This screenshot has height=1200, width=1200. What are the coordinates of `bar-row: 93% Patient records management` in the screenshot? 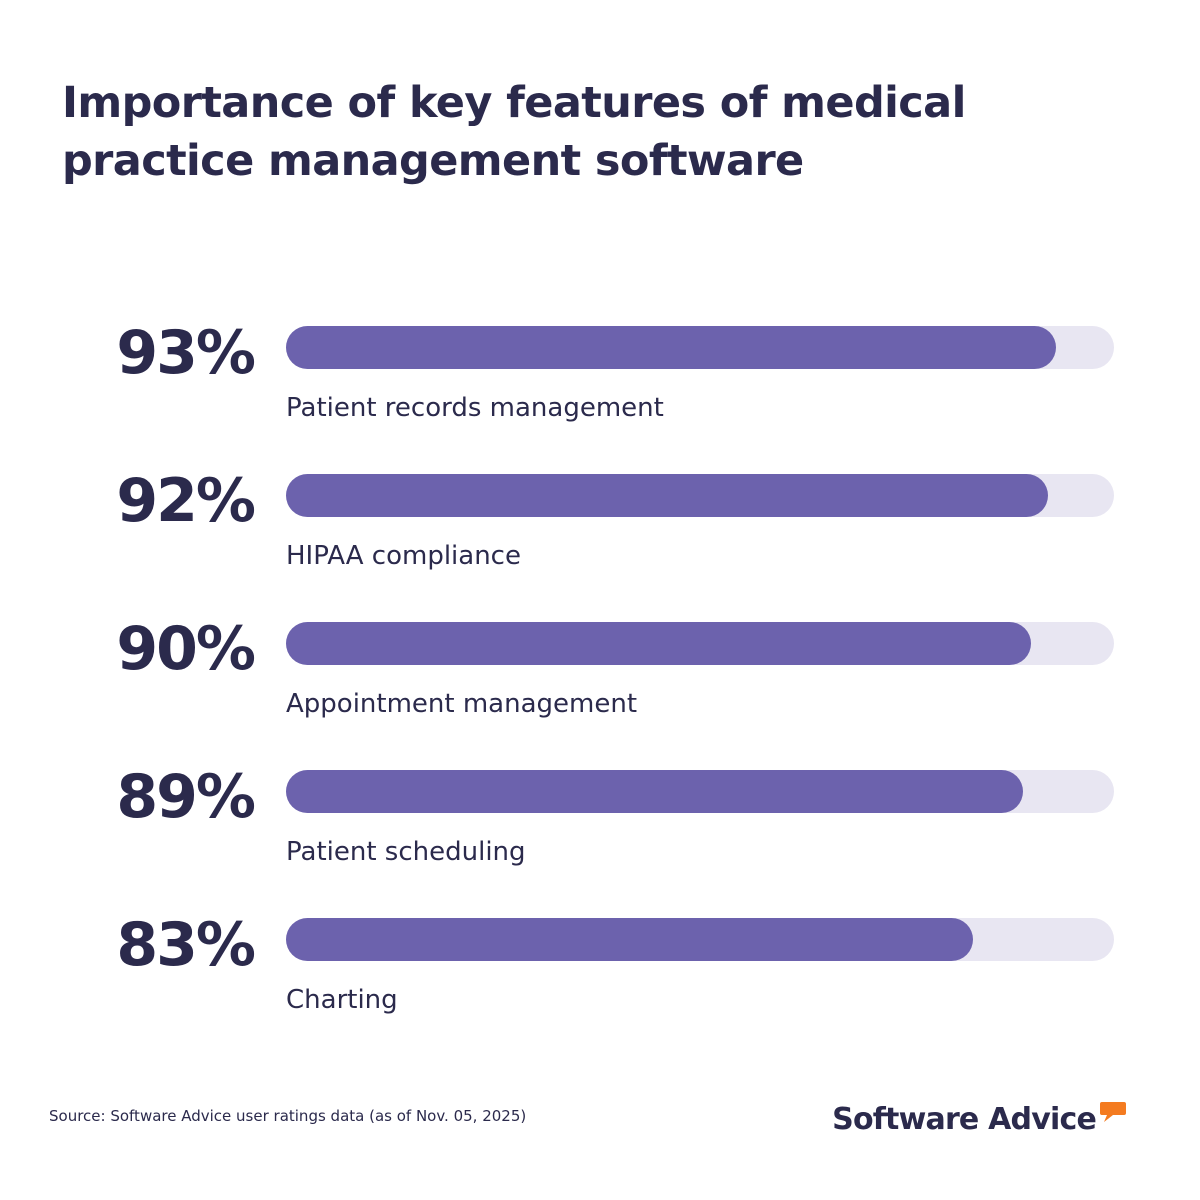 It's located at (600, 396).